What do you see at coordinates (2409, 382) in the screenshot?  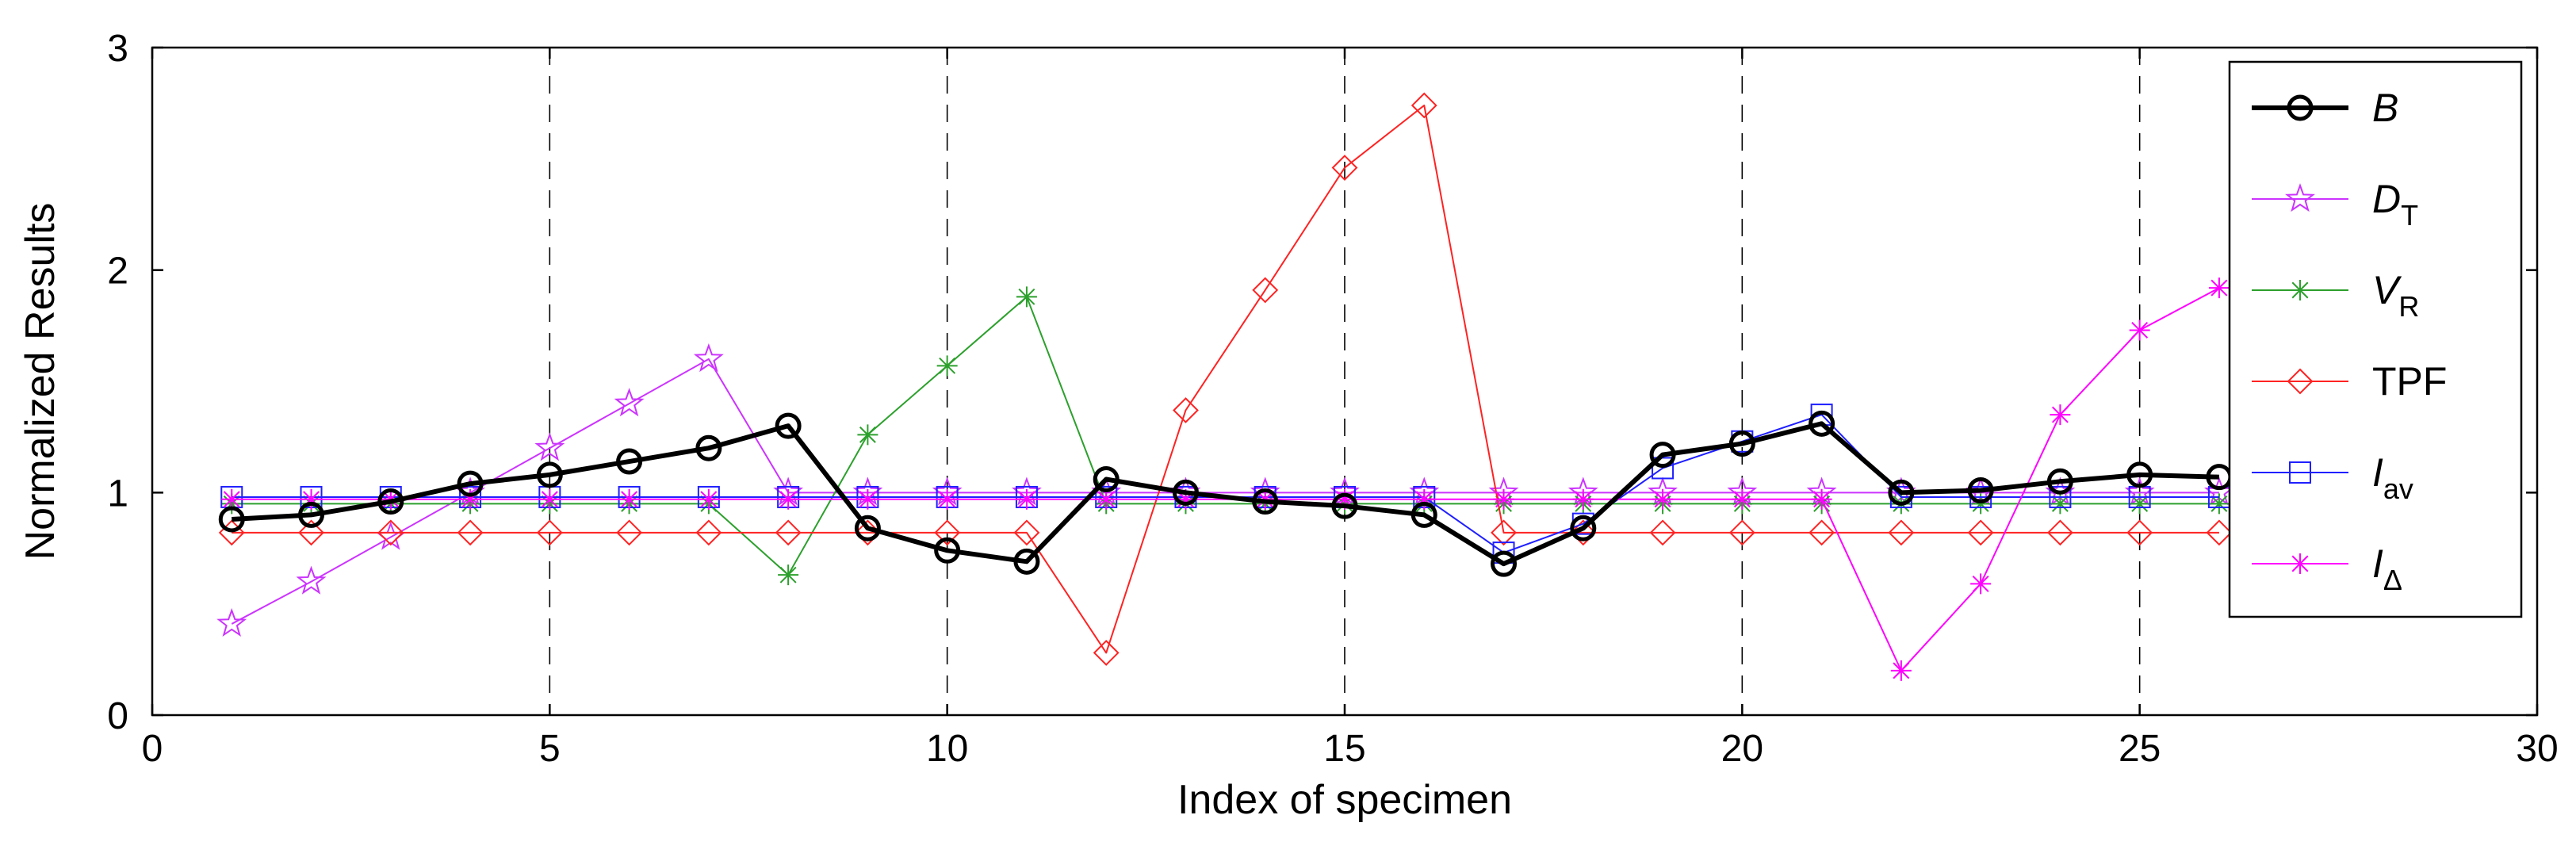 I see `legend-label-TPF: TPF` at bounding box center [2409, 382].